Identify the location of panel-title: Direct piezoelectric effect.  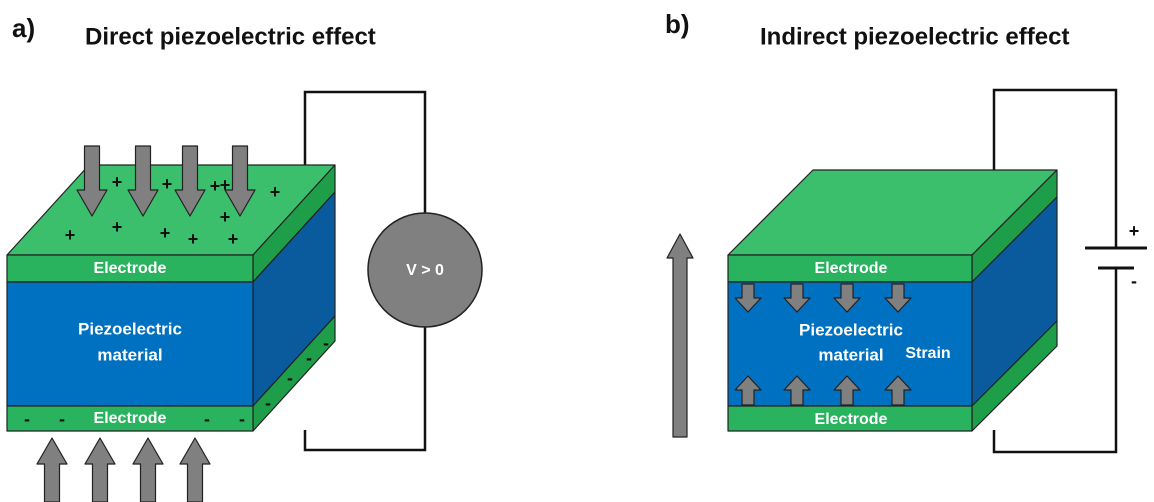
(230, 36).